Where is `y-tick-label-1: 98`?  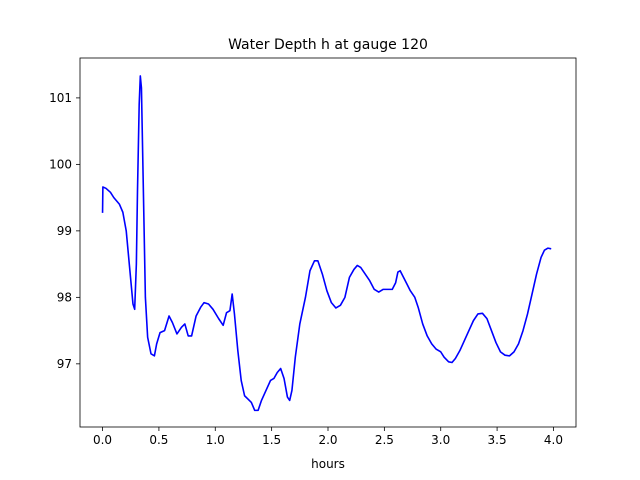
y-tick-label-1: 98 is located at coordinates (64, 297).